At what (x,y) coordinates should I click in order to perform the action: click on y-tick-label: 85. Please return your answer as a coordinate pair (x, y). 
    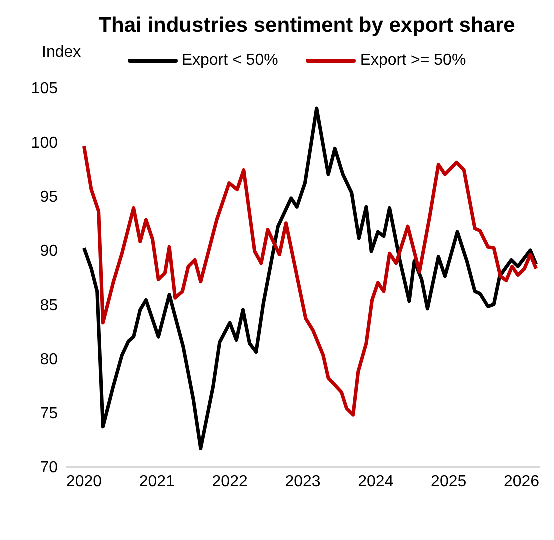
    Looking at the image, I should click on (49, 305).